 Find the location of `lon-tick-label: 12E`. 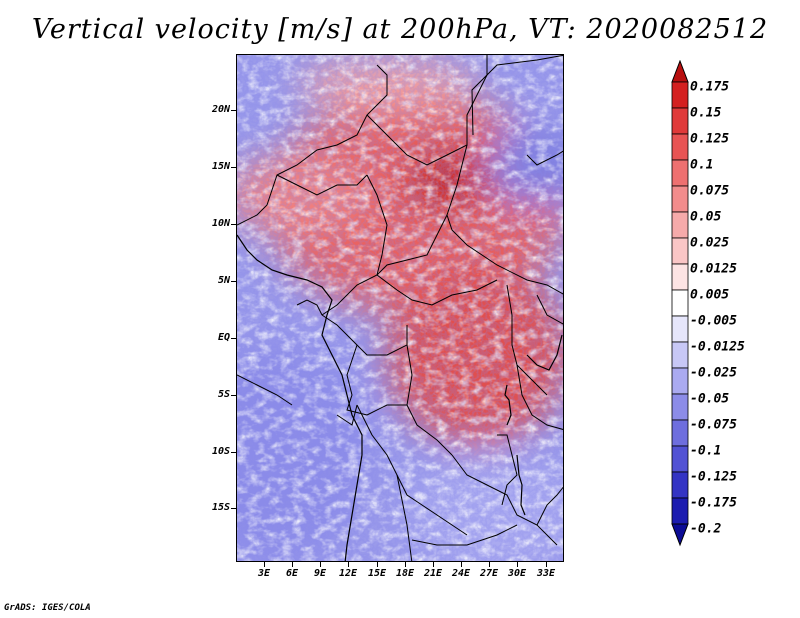

lon-tick-label: 12E is located at coordinates (348, 573).